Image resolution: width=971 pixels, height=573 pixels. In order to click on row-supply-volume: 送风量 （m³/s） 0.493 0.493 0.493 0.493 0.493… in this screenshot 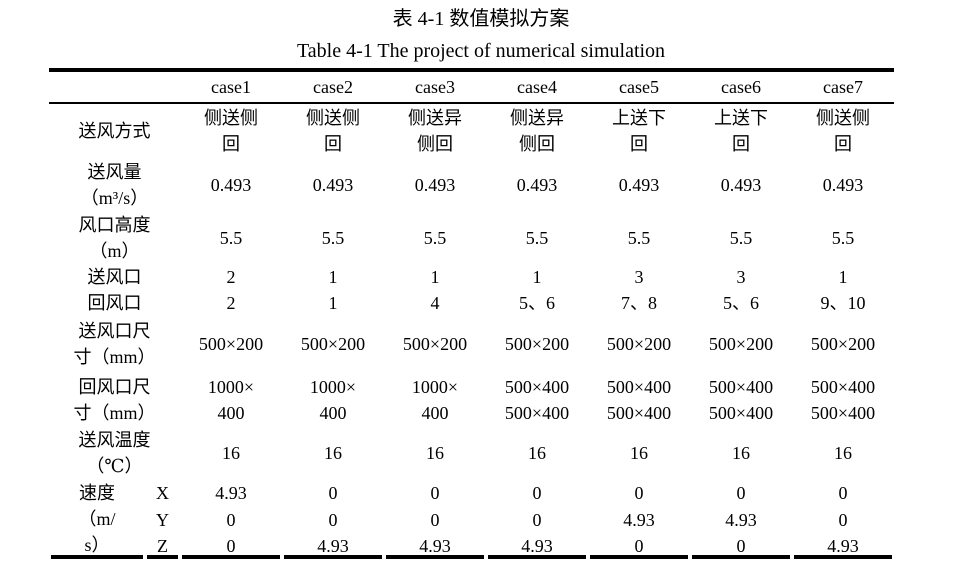, I will do `click(471, 185)`.